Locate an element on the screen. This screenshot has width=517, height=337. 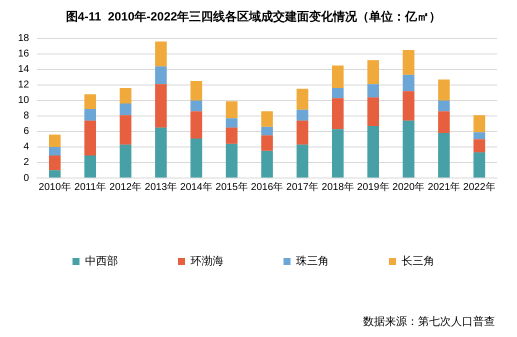
y-tick-label: 4 is located at coordinates (27, 147).